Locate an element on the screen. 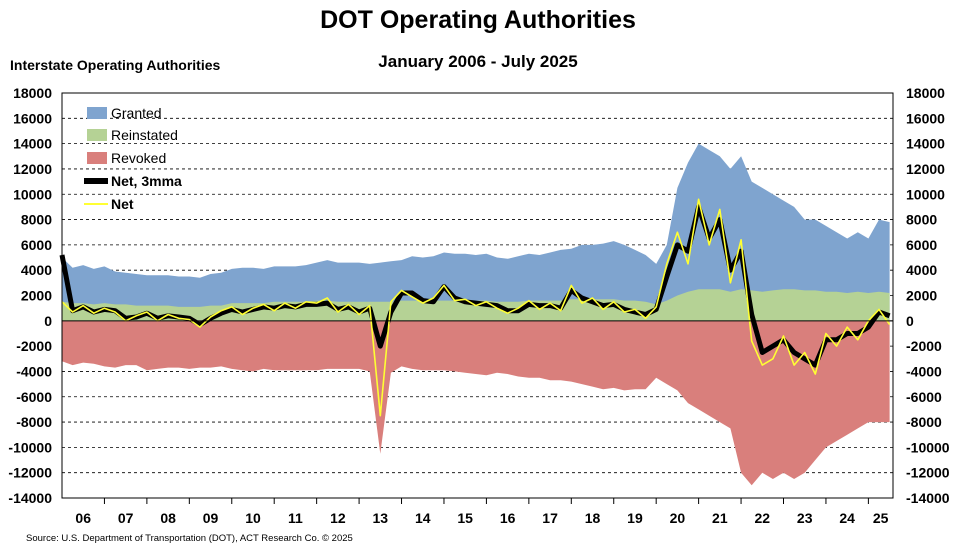 The width and height of the screenshot is (956, 548). y-tick-label-right: 16000 is located at coordinates (925, 118).